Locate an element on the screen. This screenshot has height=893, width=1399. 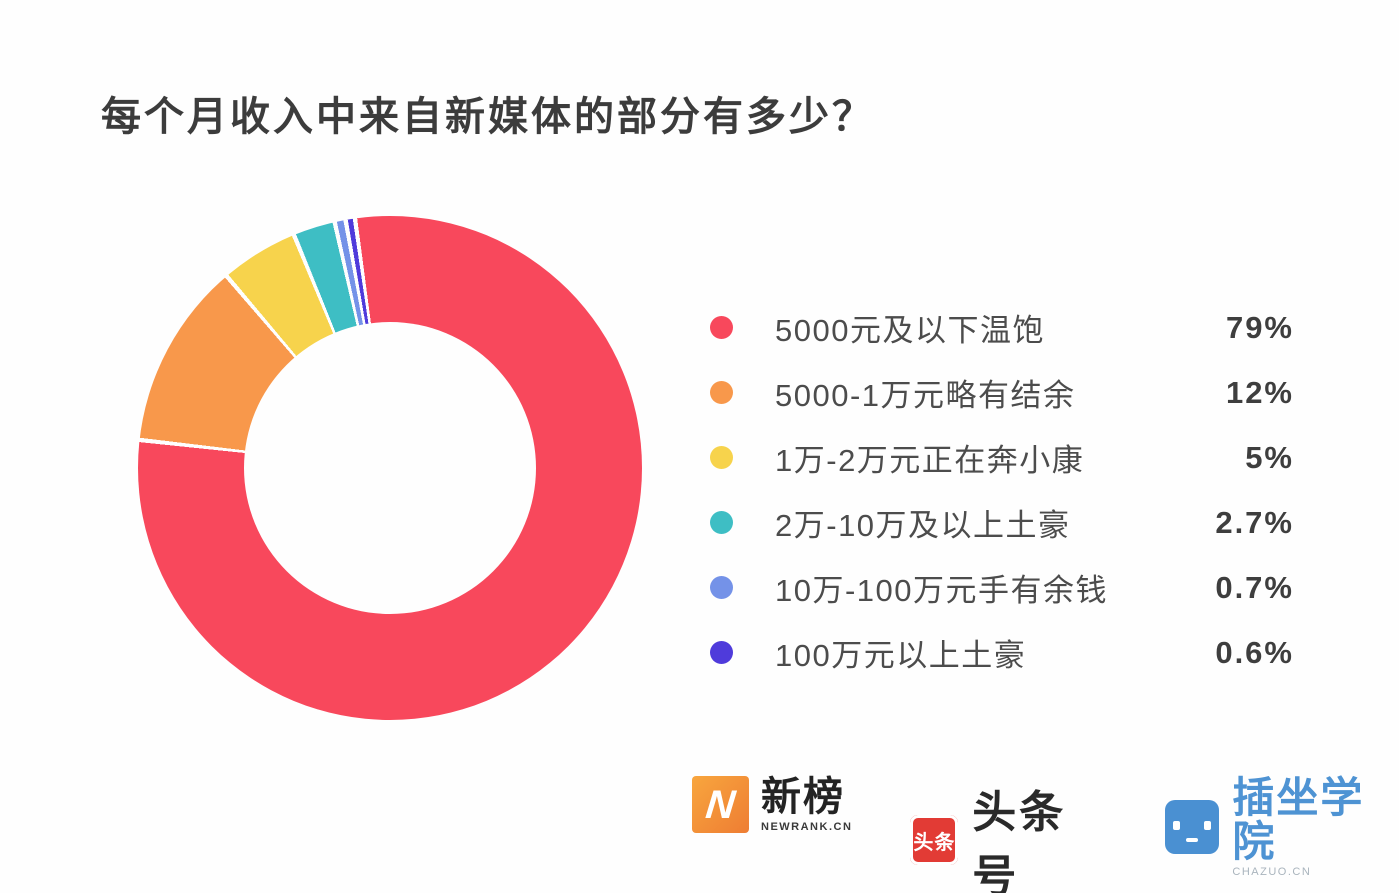
newrank-logo: N 新榜 NEWRANK.CN is located at coordinates (772, 804).